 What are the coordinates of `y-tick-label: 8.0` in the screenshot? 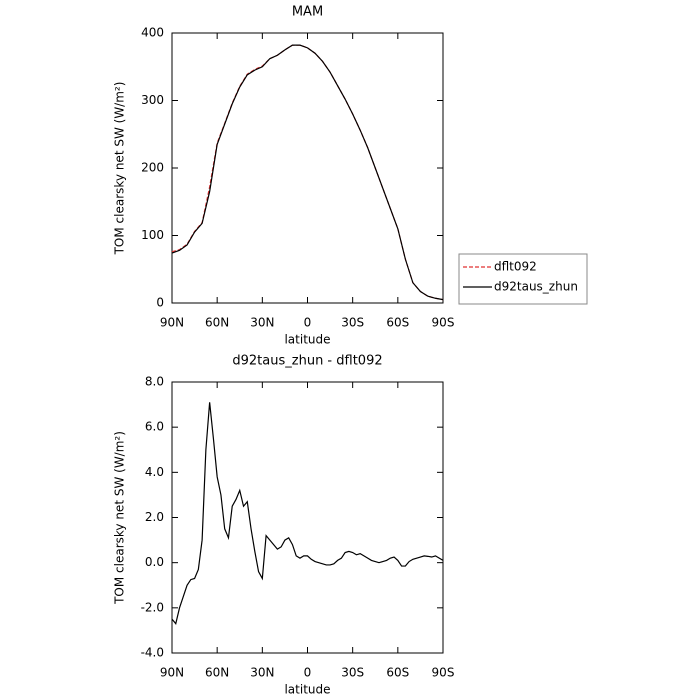 It's located at (154, 382).